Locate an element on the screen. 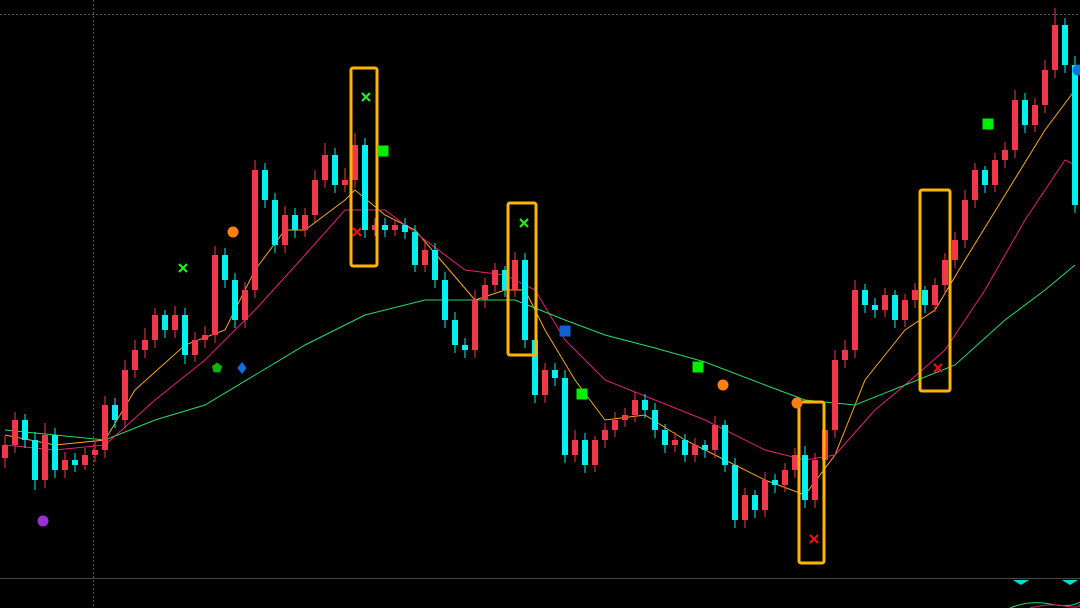 The height and width of the screenshot is (608, 1080). signal-diamond is located at coordinates (242, 368).